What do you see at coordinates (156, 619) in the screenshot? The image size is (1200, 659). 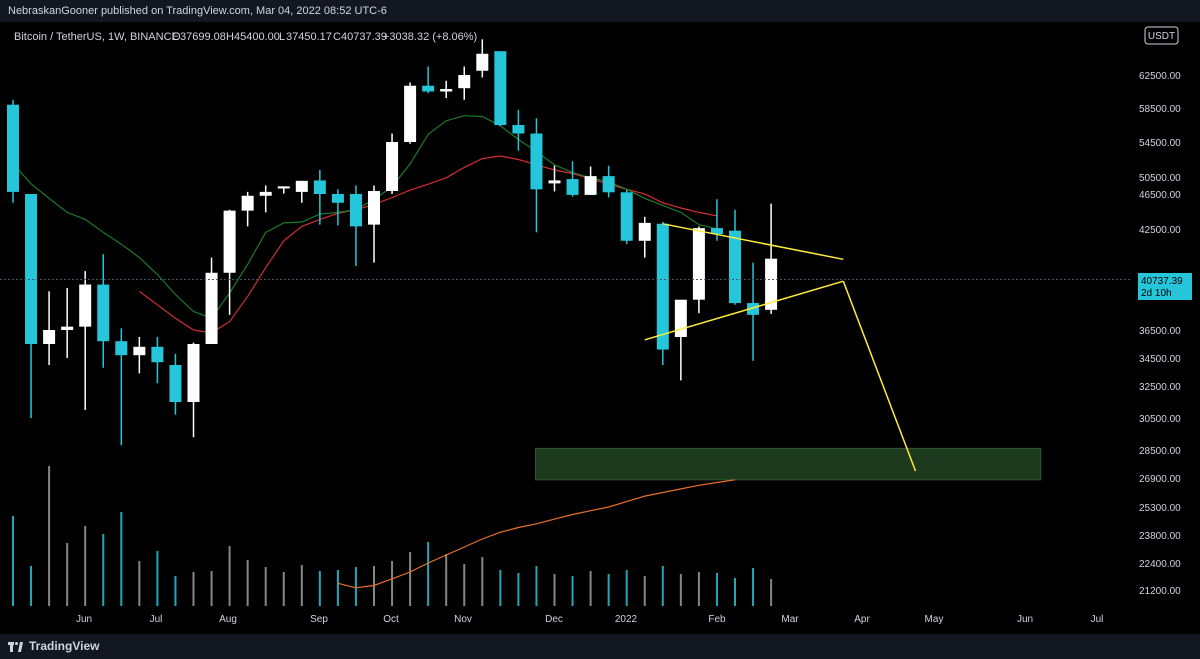 I see `x-tick-label: Jul` at bounding box center [156, 619].